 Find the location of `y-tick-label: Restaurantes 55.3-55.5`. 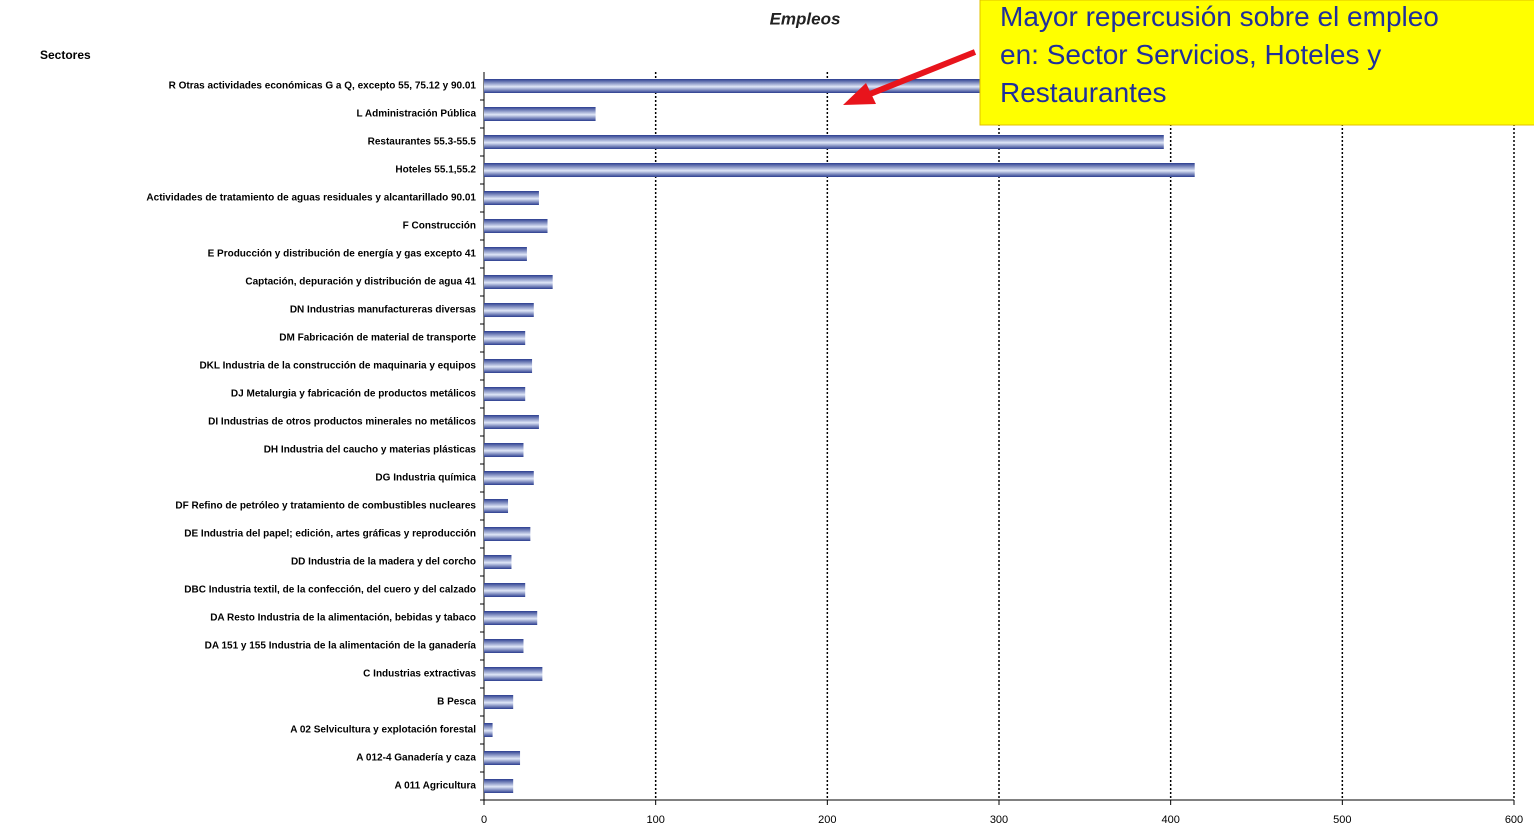

y-tick-label: Restaurantes 55.3-55.5 is located at coordinates (422, 142).